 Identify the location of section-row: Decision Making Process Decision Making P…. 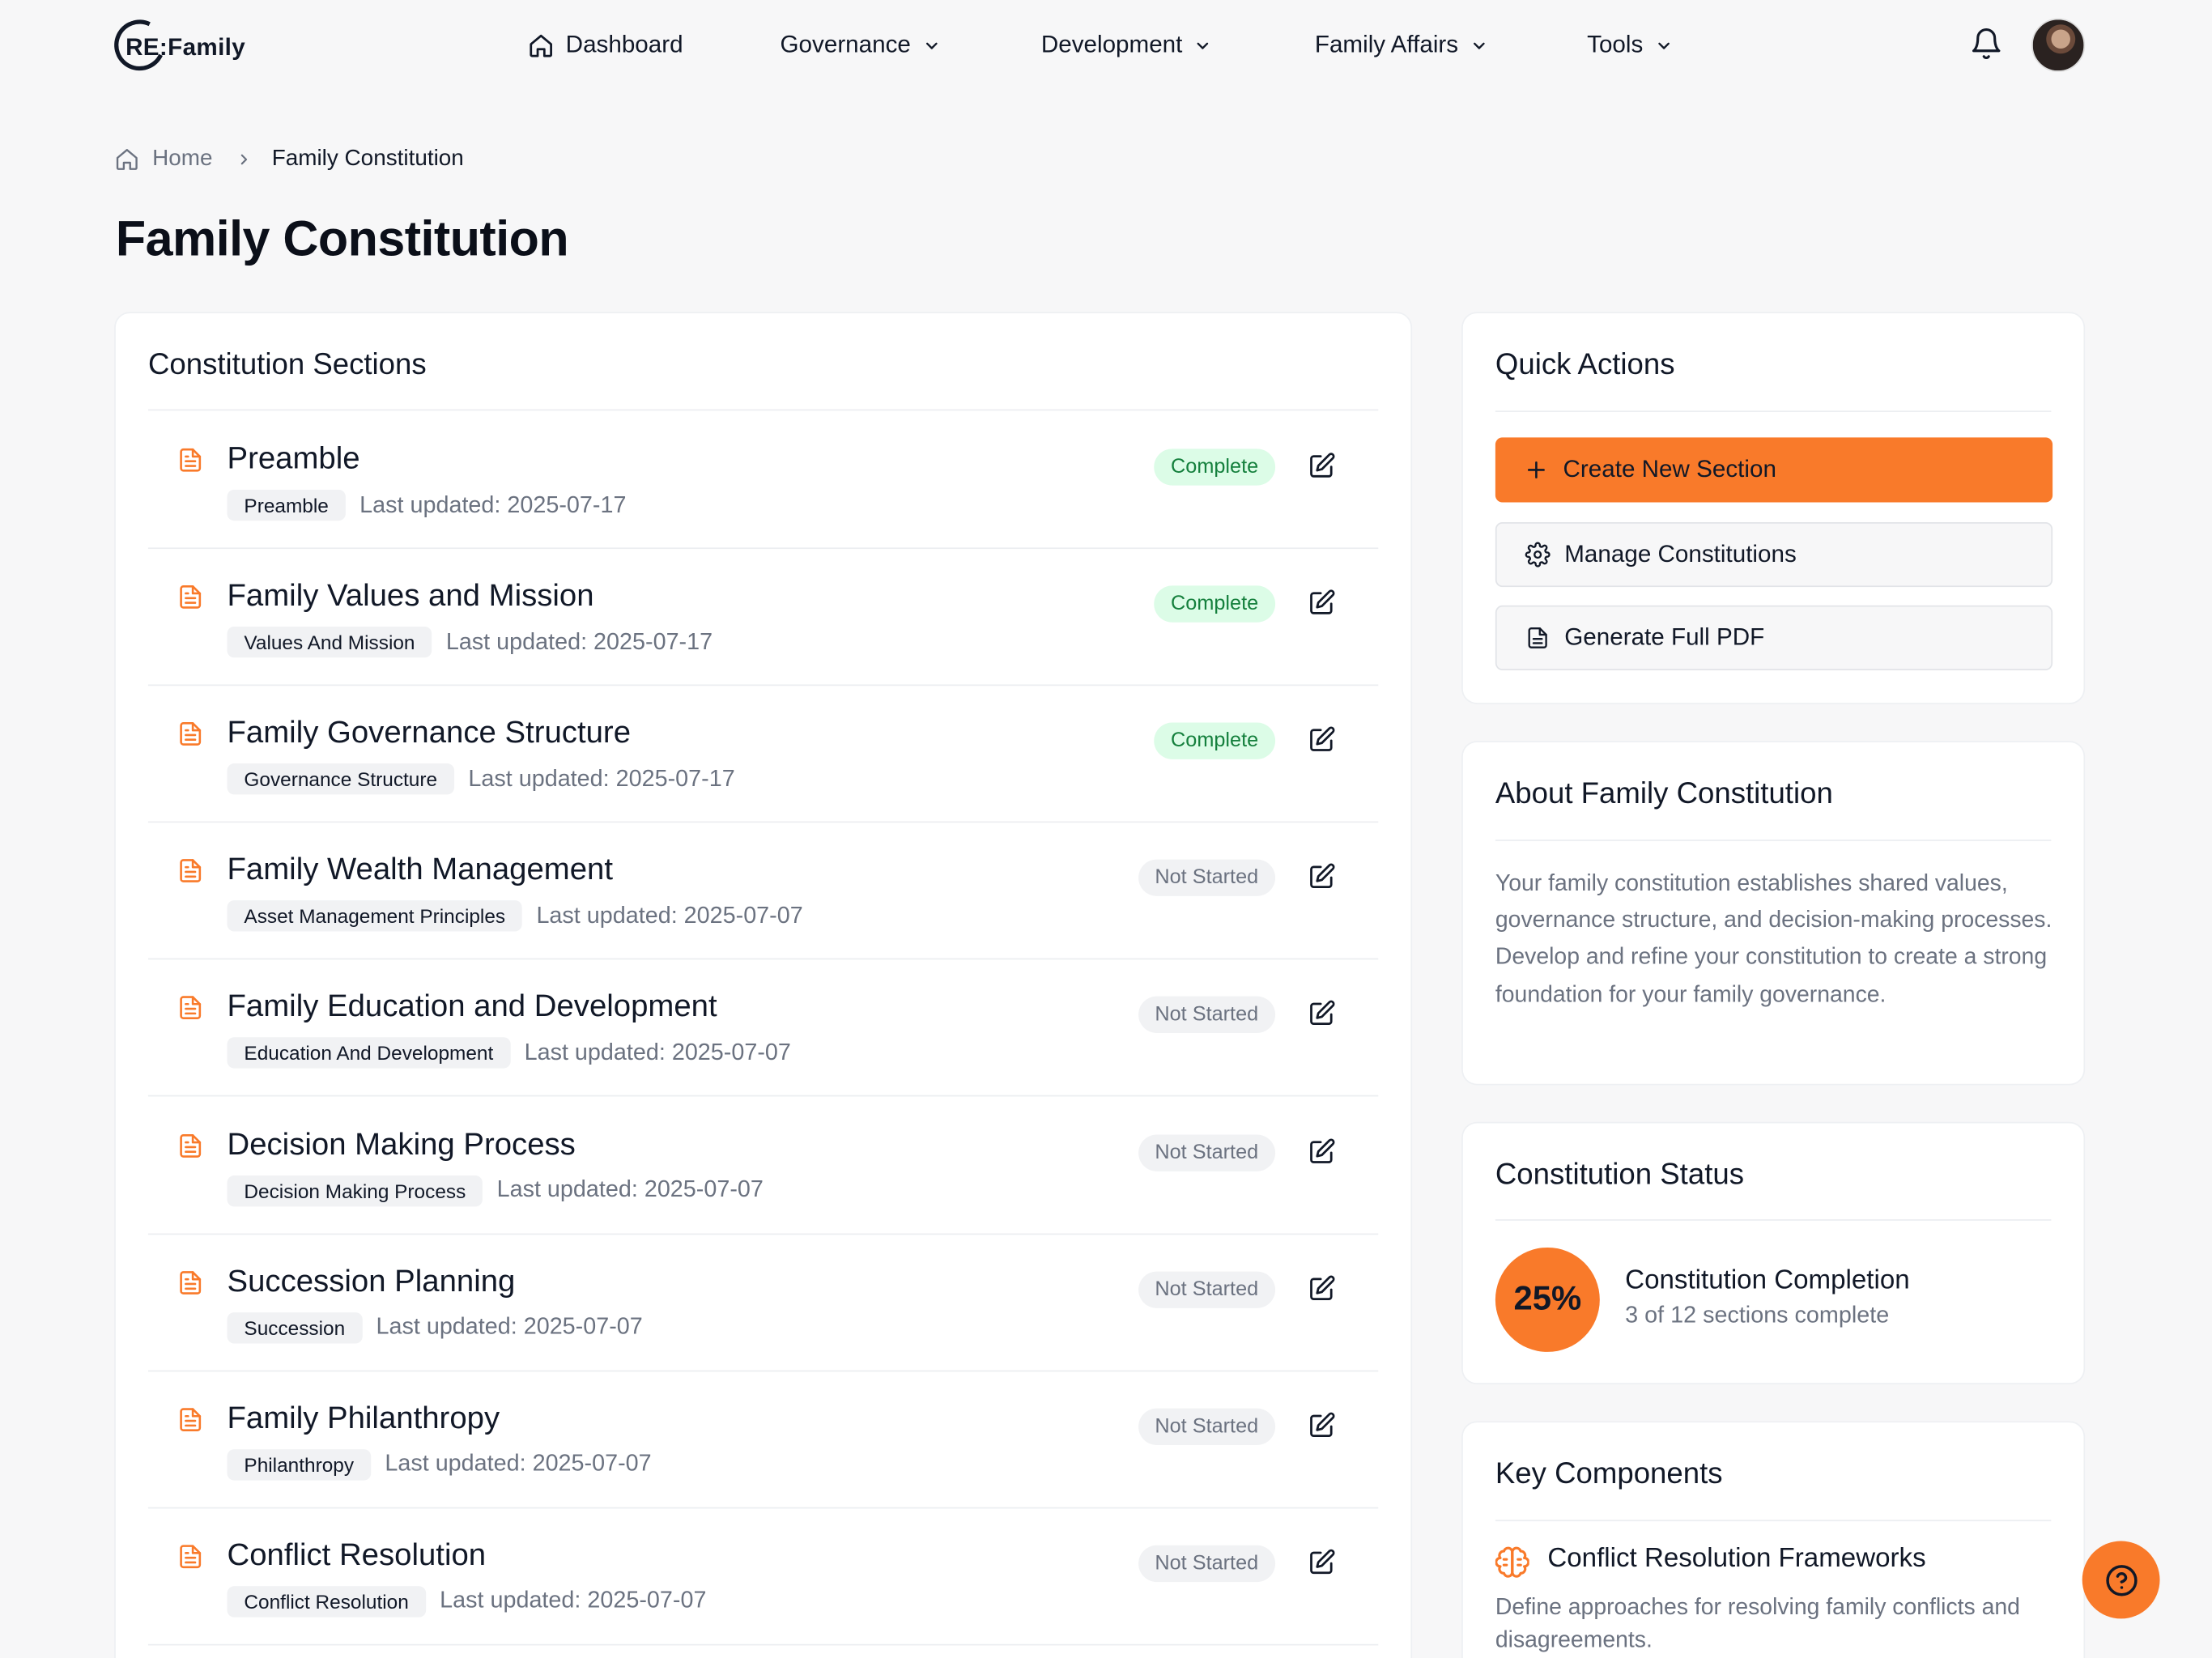
(763, 1166).